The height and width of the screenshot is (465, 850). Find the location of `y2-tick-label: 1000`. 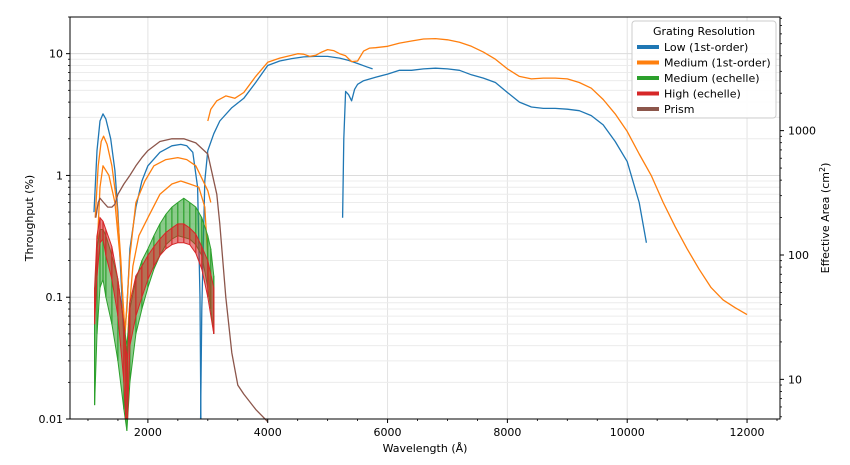

y2-tick-label: 1000 is located at coordinates (802, 131).